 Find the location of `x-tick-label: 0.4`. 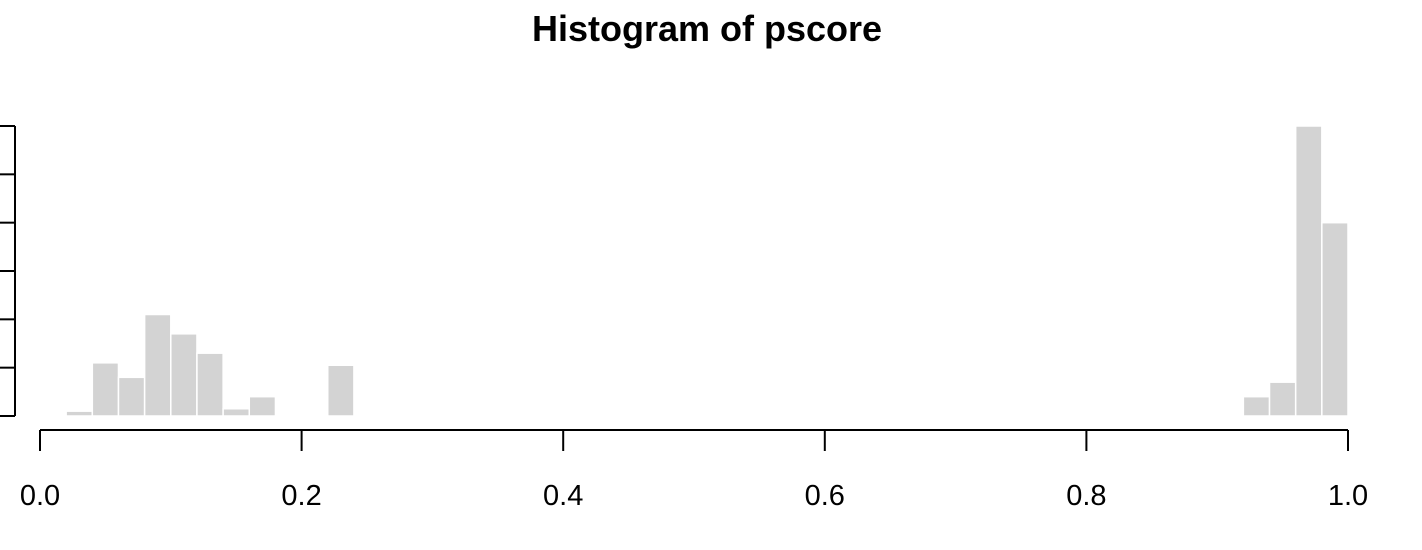

x-tick-label: 0.4 is located at coordinates (563, 496).